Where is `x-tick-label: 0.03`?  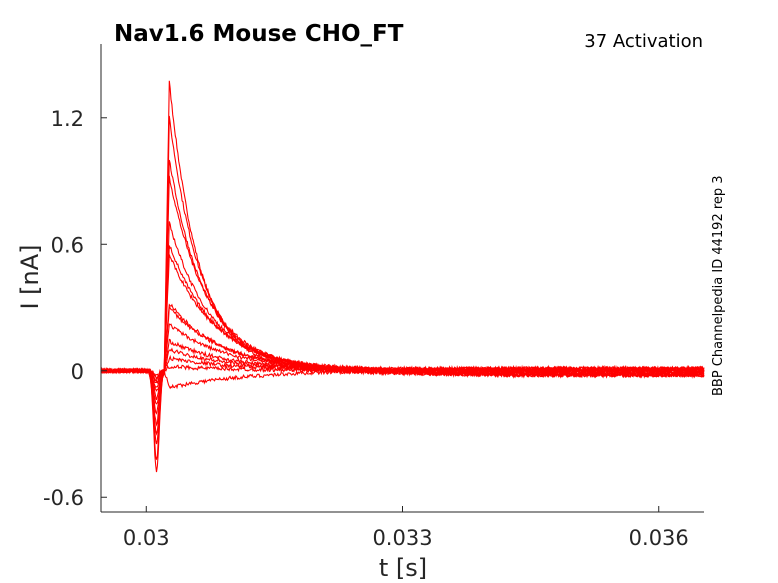
x-tick-label: 0.03 is located at coordinates (146, 538).